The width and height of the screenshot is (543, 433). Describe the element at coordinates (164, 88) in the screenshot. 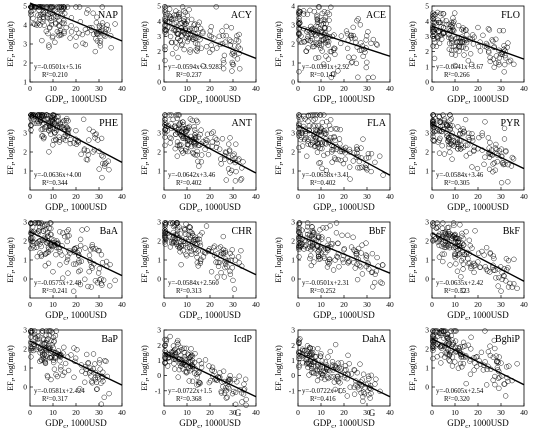

I see `x-tick-label: 0` at that location.